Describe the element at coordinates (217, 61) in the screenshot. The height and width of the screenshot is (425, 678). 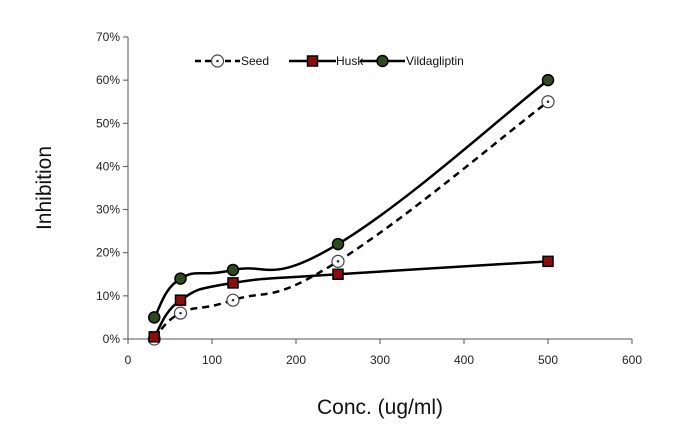
I see `legend-marker-seed-center` at that location.